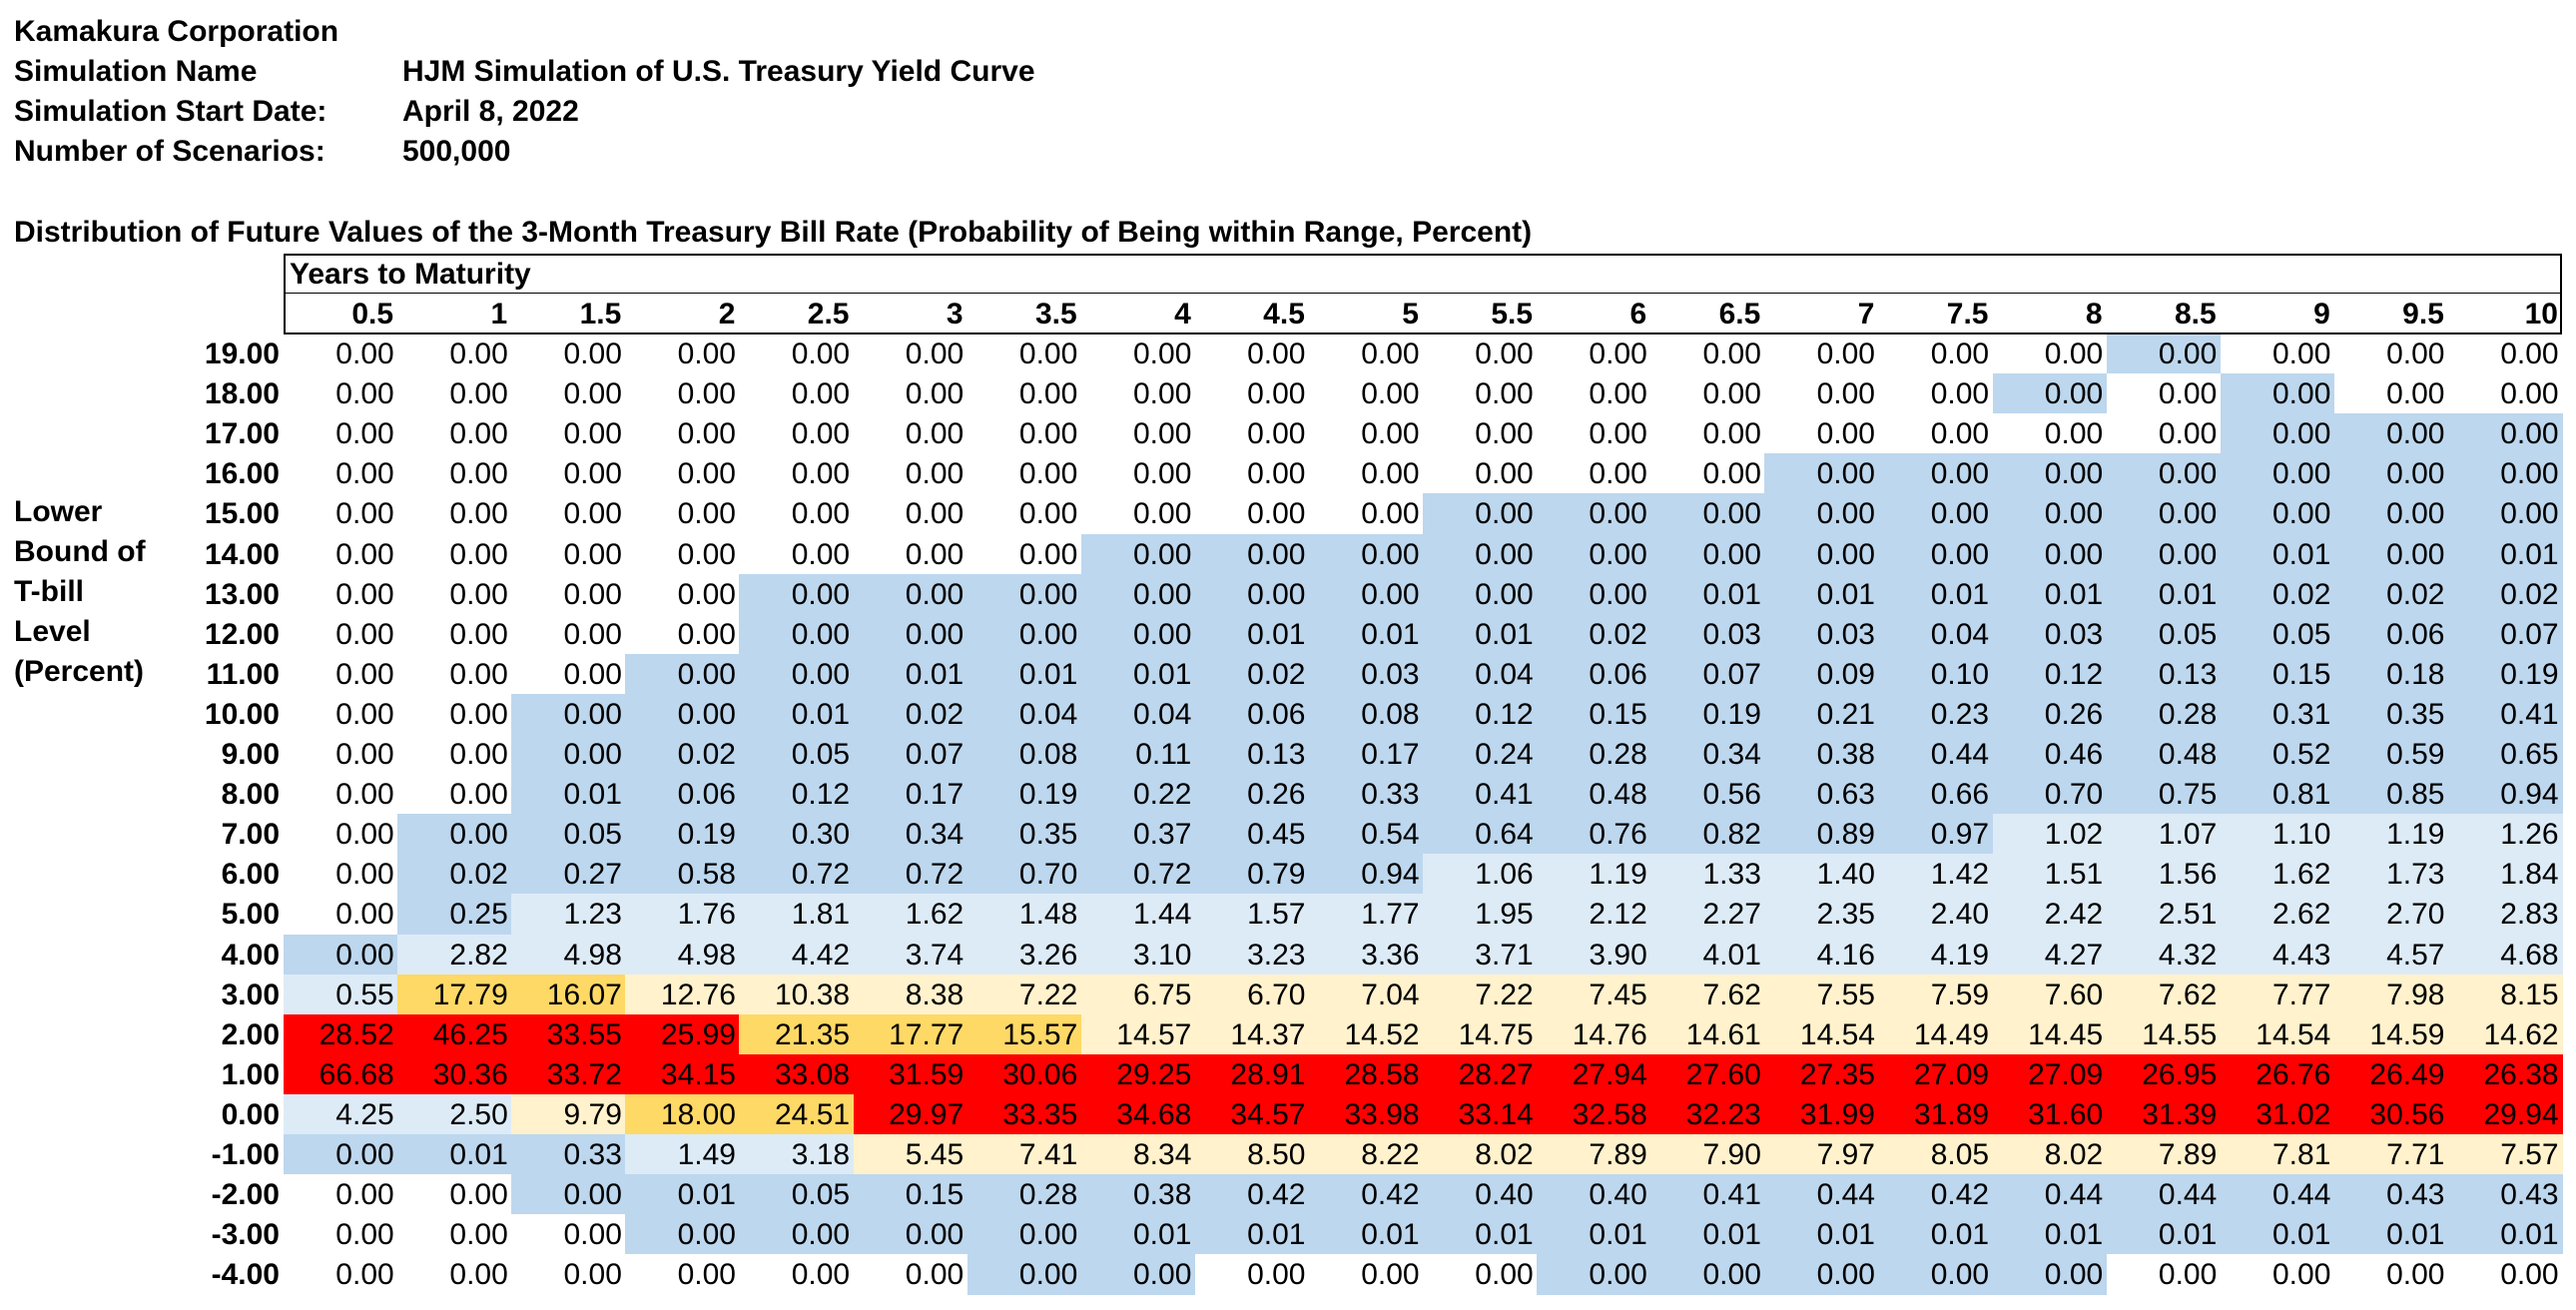  I want to click on probability-cell: 3.23, so click(1252, 955).